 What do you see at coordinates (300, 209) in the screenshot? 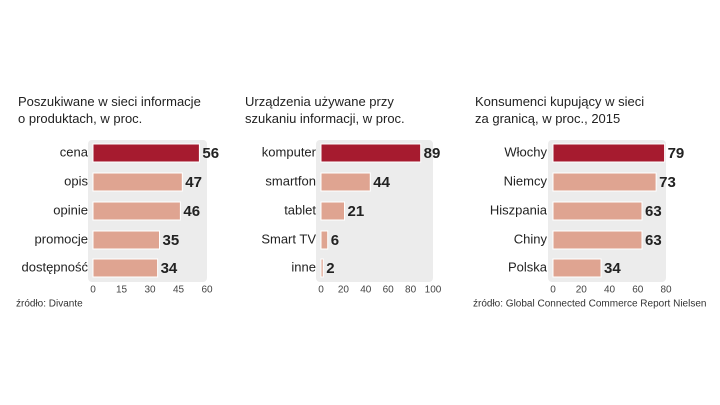
I see `category-label: tablet` at bounding box center [300, 209].